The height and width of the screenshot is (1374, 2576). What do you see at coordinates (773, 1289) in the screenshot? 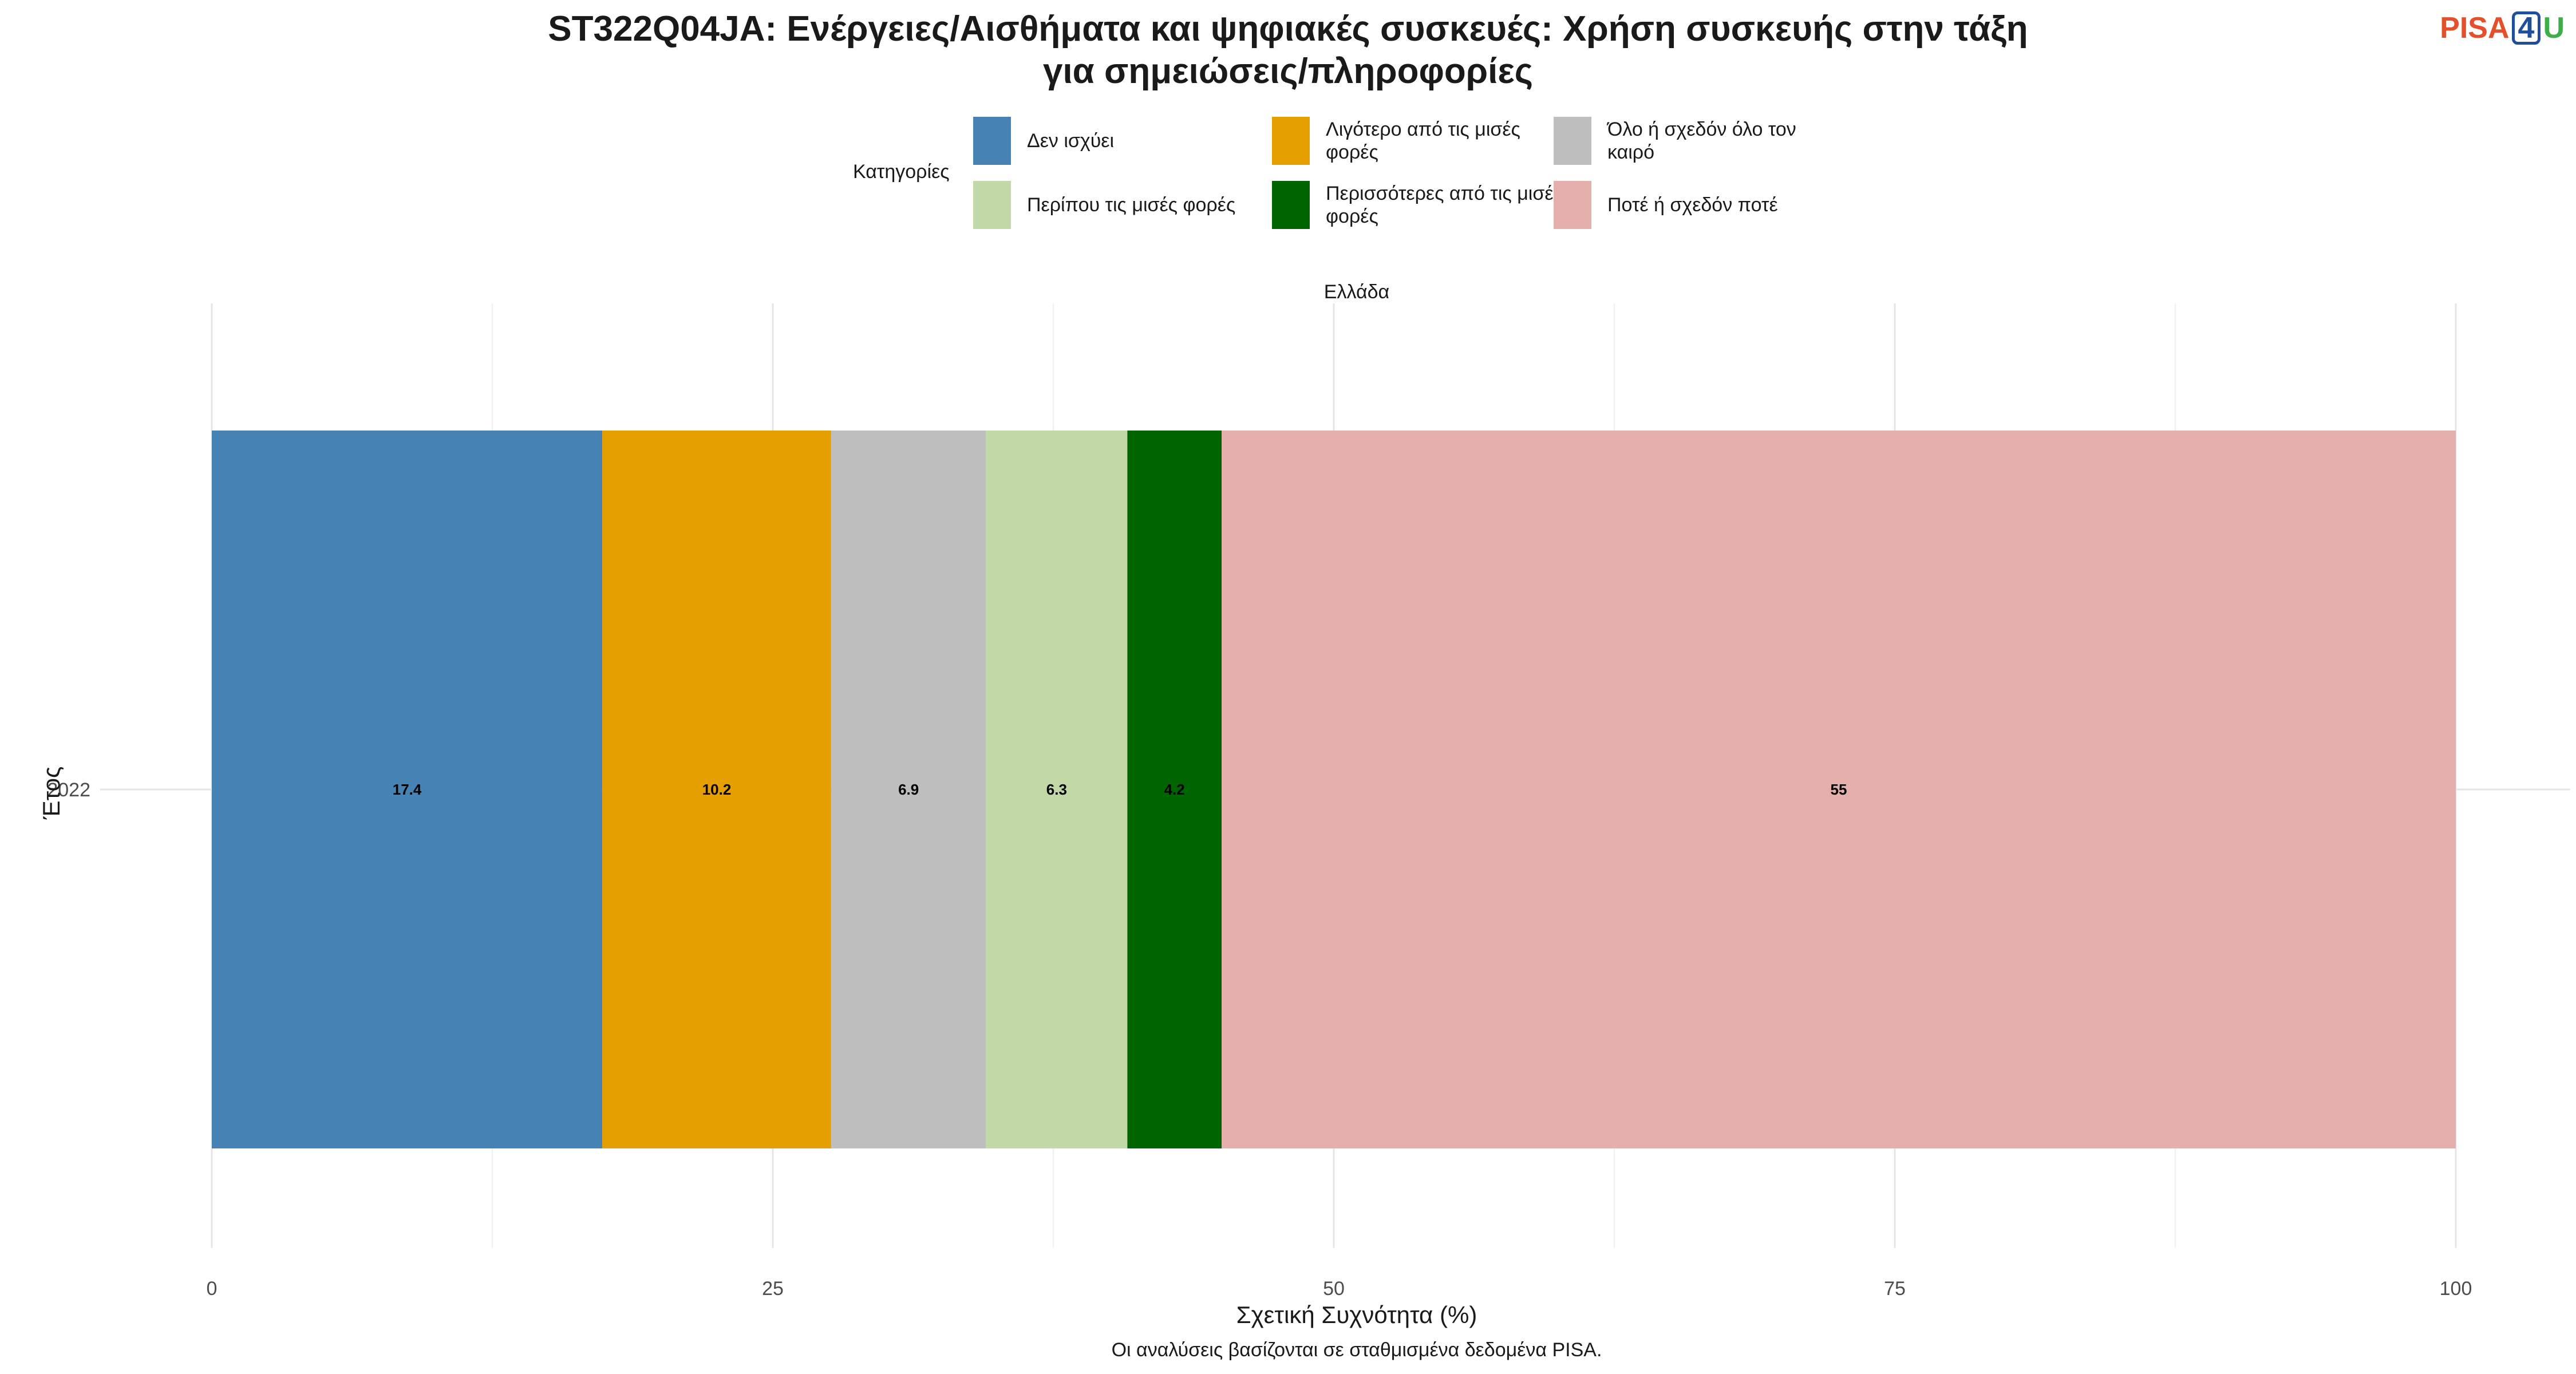
I see `x-tick-label: 25` at bounding box center [773, 1289].